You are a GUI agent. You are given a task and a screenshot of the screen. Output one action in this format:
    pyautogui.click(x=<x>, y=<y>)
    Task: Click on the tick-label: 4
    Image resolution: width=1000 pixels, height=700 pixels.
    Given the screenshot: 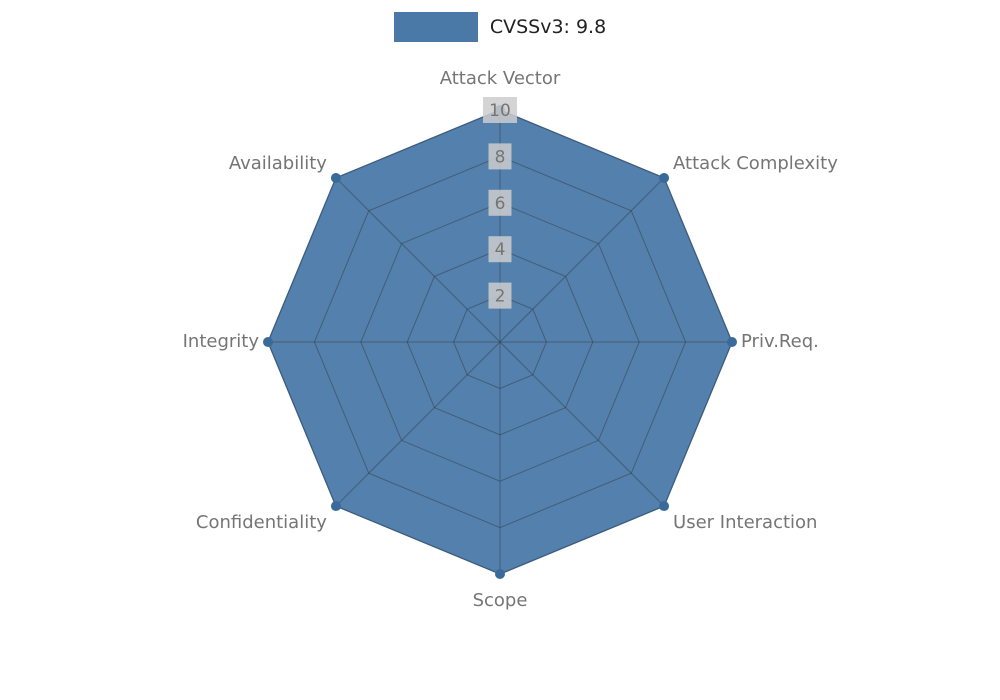 What is the action you would take?
    pyautogui.click(x=500, y=250)
    